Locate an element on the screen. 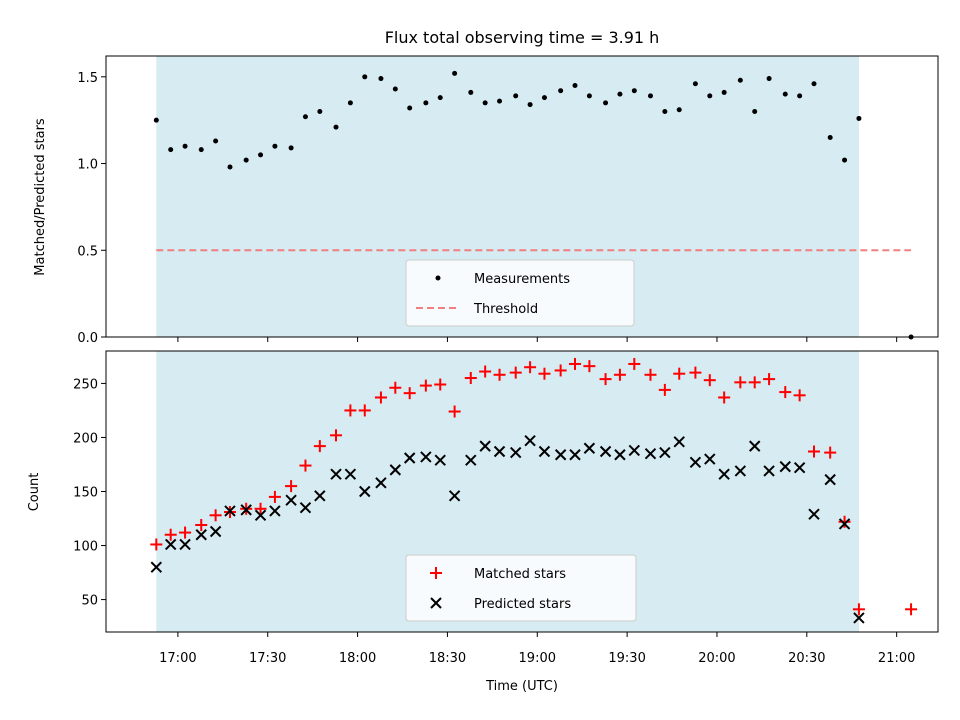 The height and width of the screenshot is (720, 960). x-tick-label: 18:00 is located at coordinates (357, 658).